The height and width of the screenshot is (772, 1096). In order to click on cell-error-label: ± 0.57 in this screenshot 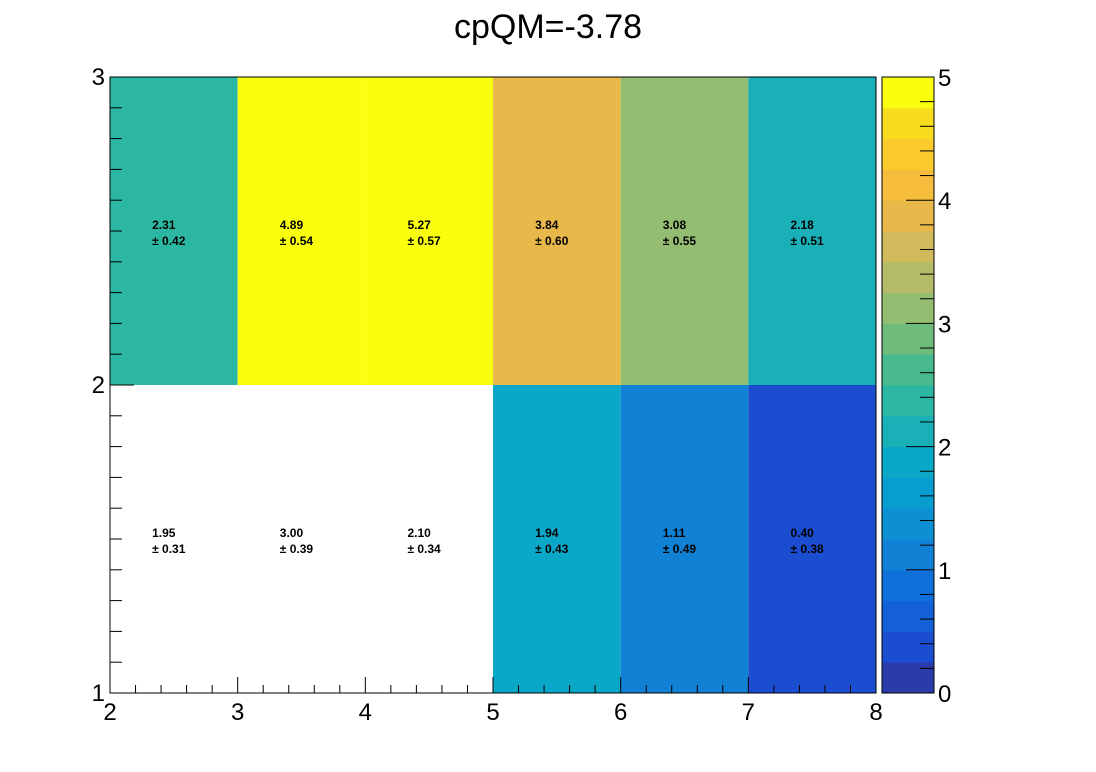, I will do `click(424, 241)`.